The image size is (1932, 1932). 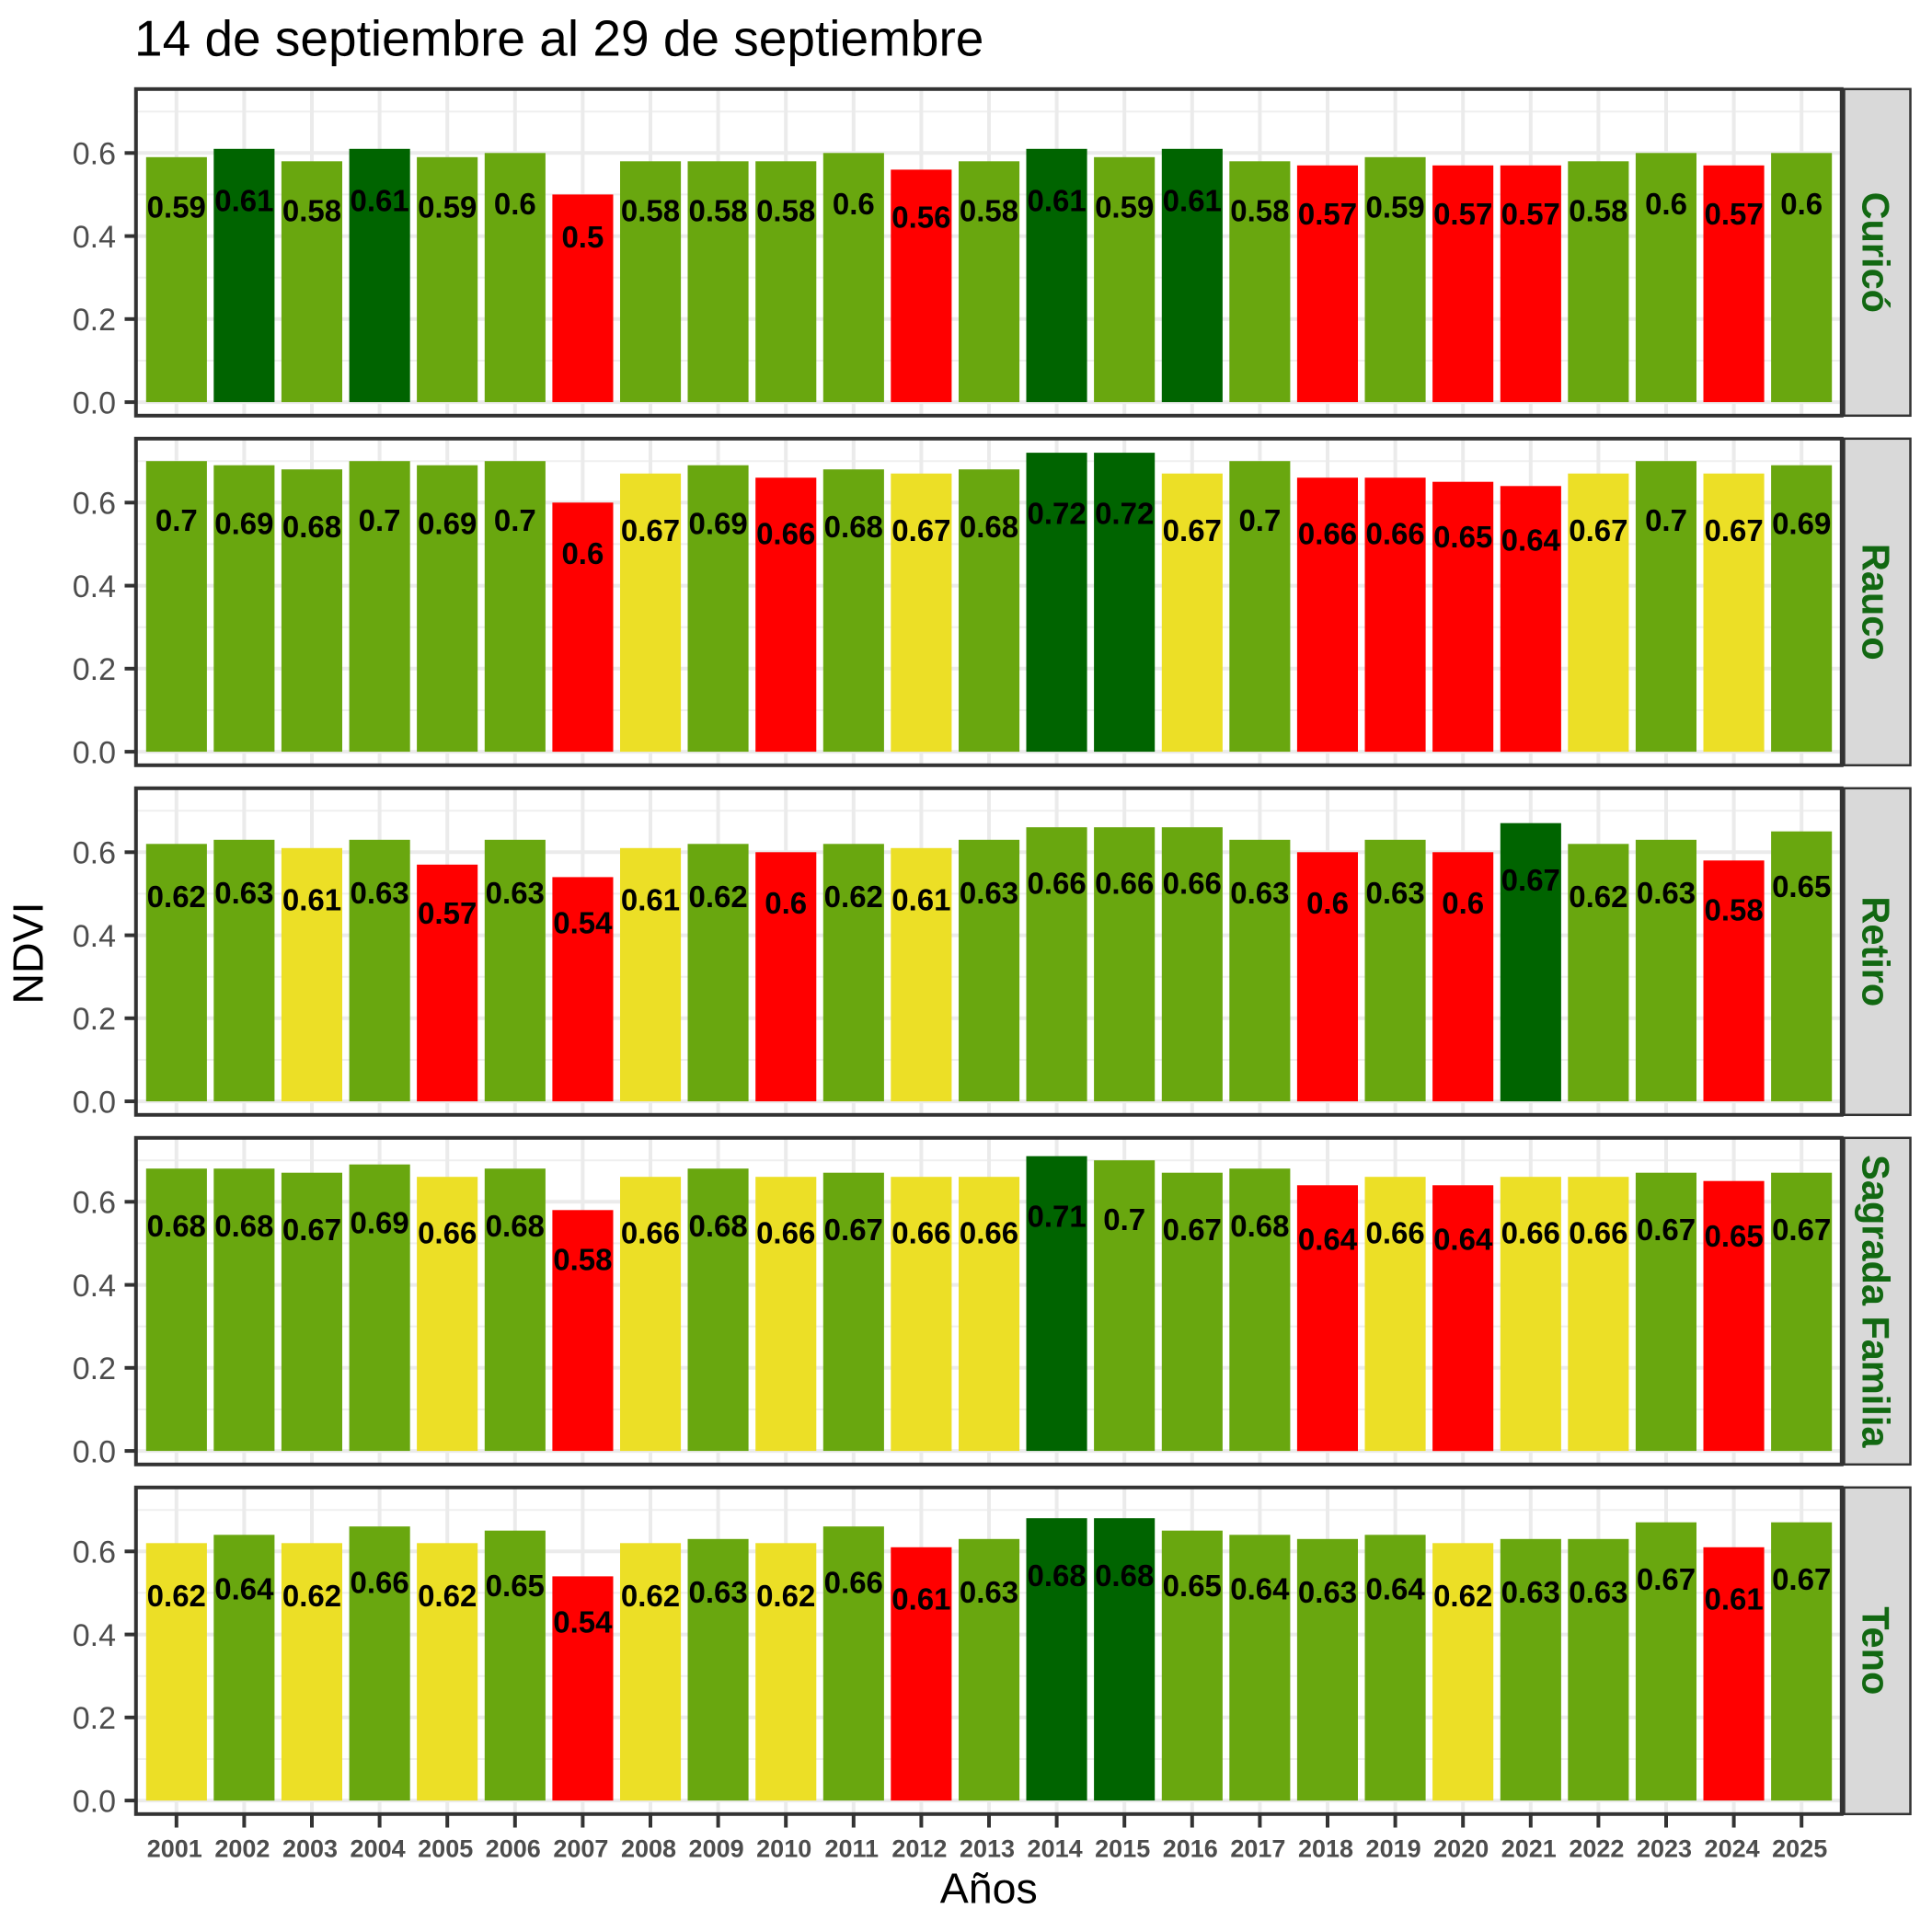 What do you see at coordinates (648, 1849) in the screenshot?
I see `svg-text: 2008` at bounding box center [648, 1849].